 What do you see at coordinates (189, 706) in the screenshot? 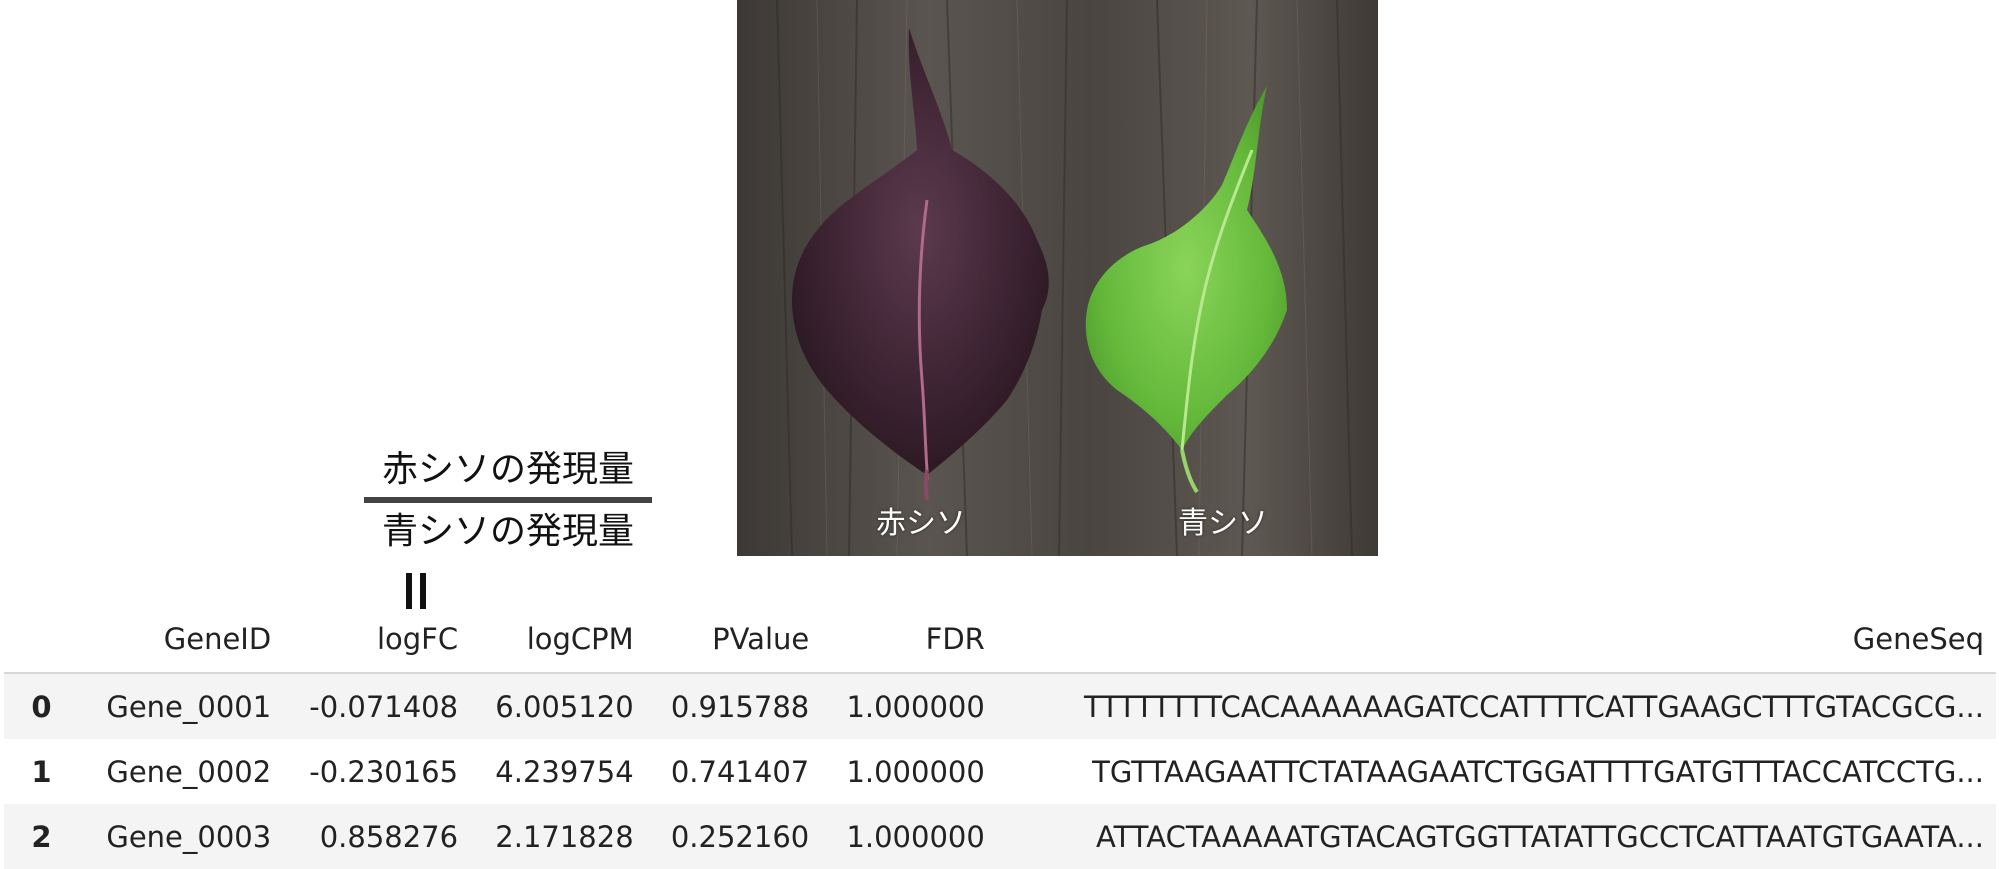
I see `gene-id-cell: Gene_0001` at bounding box center [189, 706].